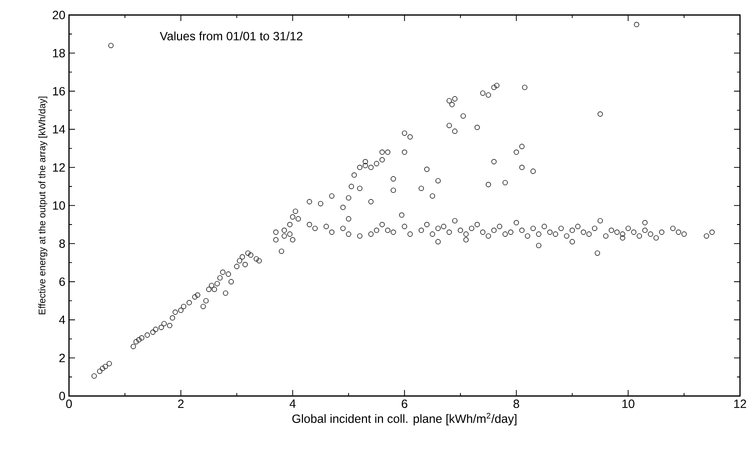 The width and height of the screenshot is (750, 450). What do you see at coordinates (62, 243) in the screenshot?
I see `y-tick-label: 8` at bounding box center [62, 243].